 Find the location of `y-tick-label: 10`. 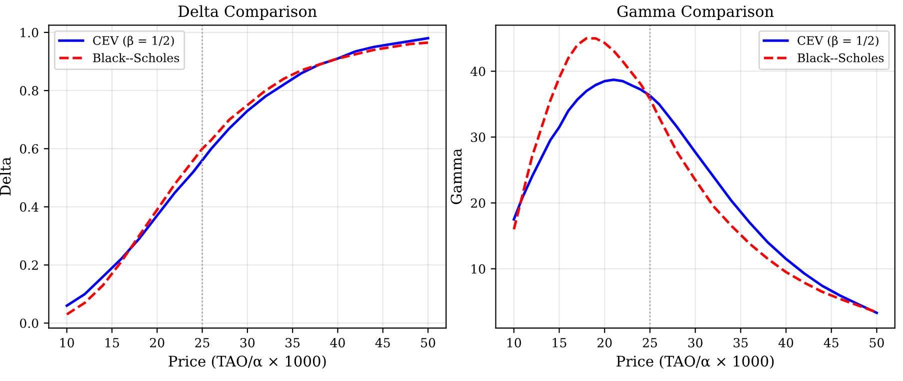

y-tick-label: 10 is located at coordinates (479, 269).